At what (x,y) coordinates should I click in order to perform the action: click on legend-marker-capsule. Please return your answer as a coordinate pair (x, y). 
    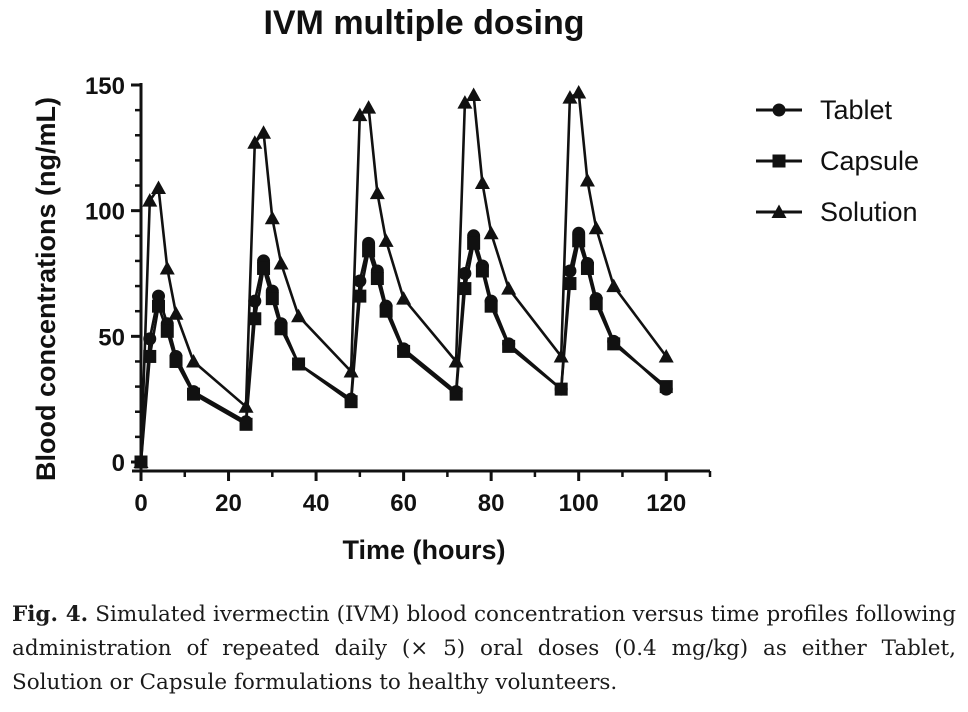
    Looking at the image, I should click on (779, 161).